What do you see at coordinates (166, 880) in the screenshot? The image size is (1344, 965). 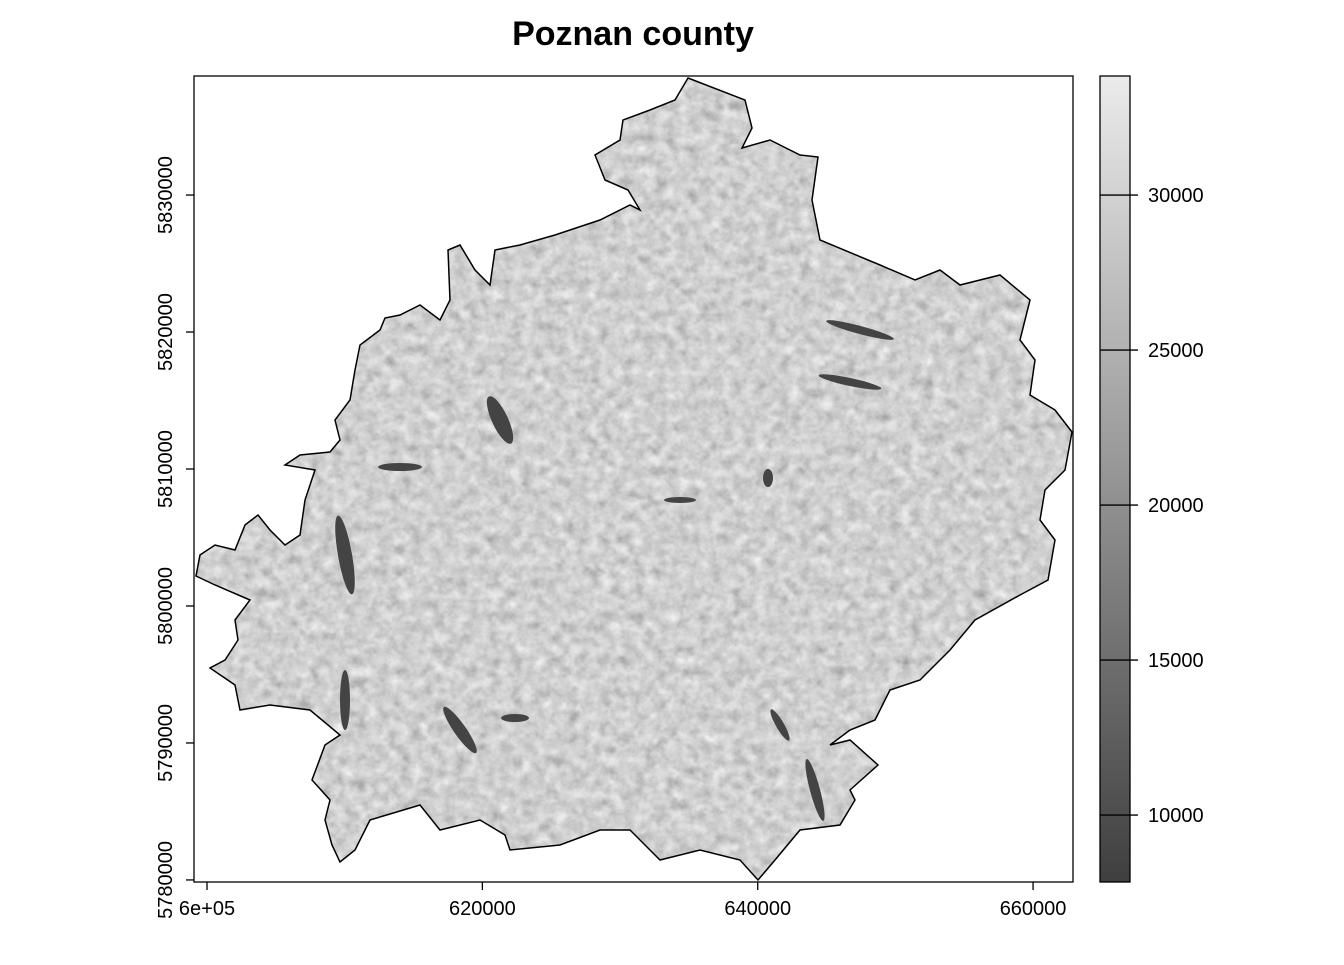 I see `y-tick-label: 5780000` at bounding box center [166, 880].